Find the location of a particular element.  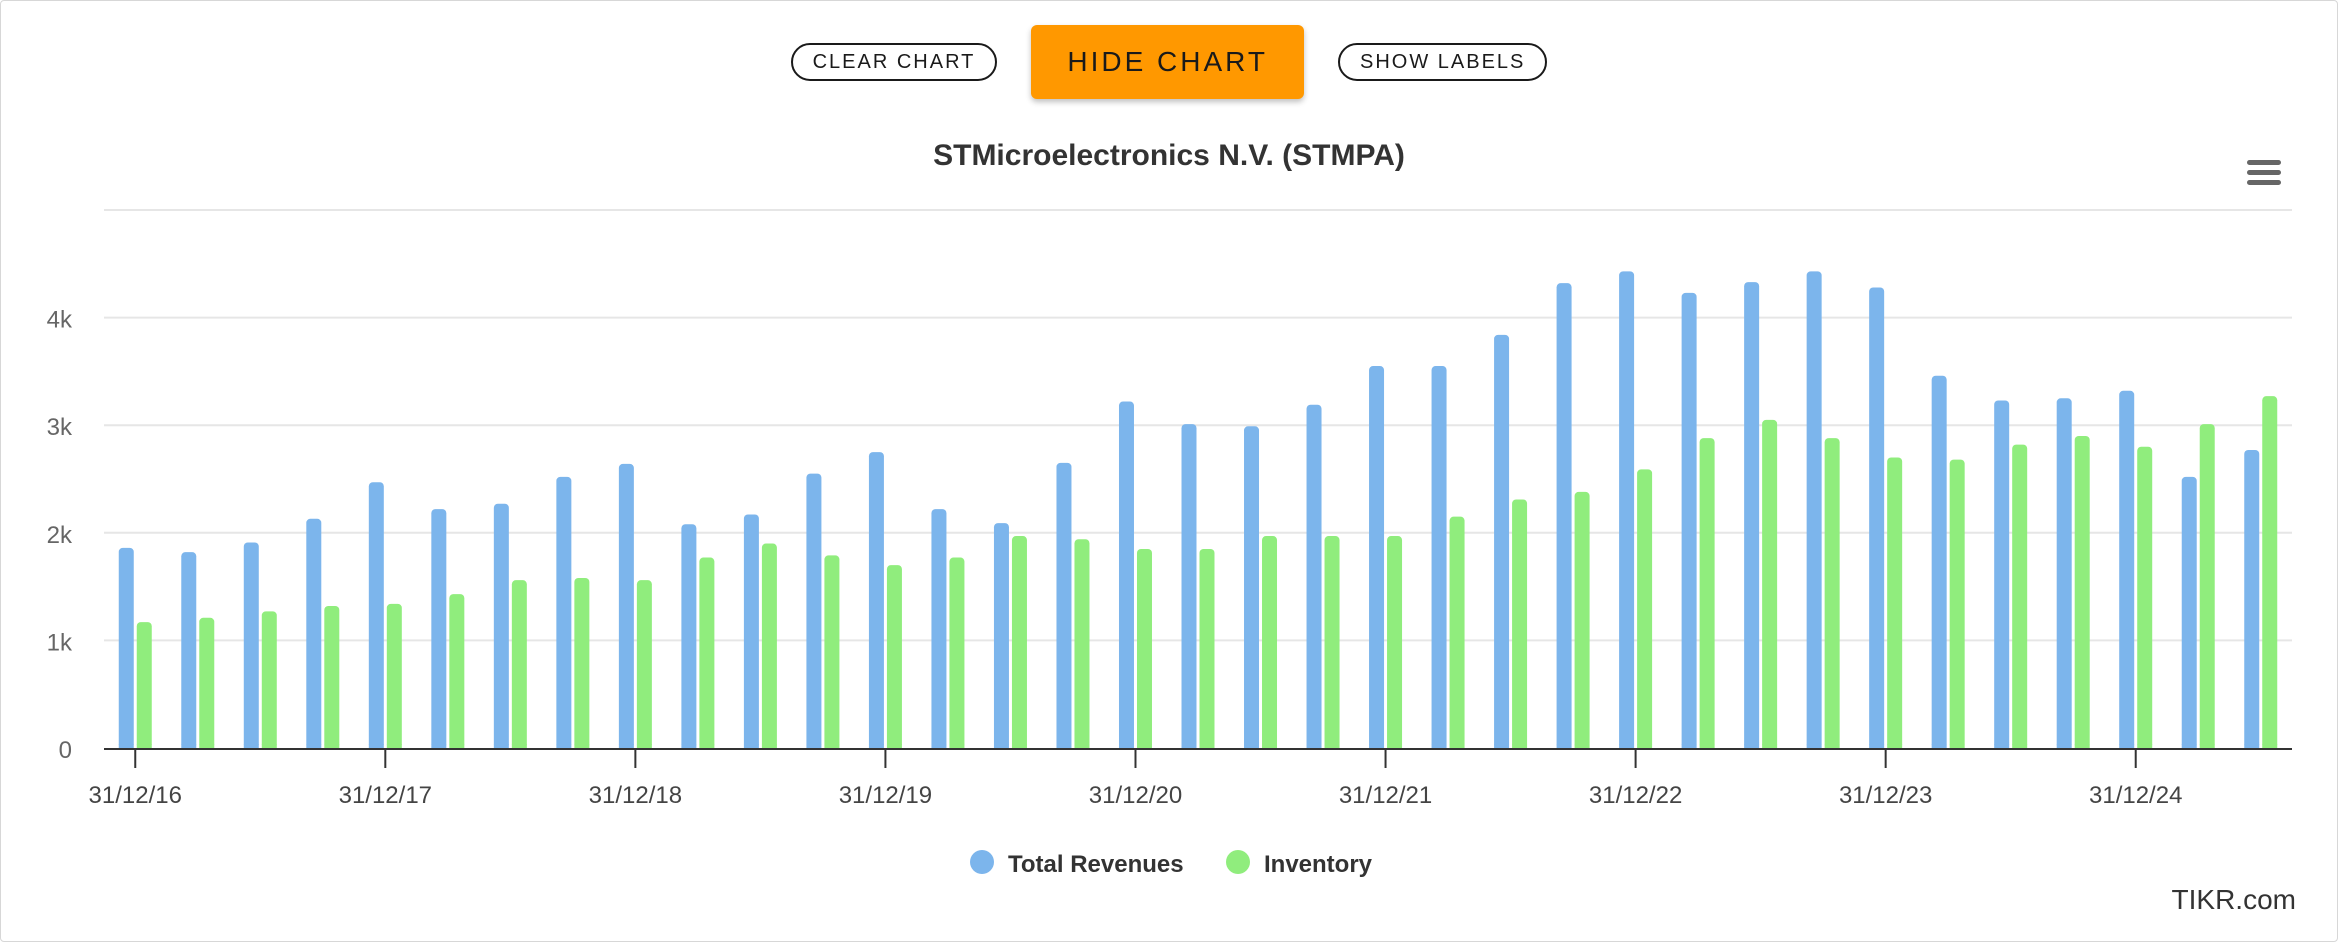

show-labels-button: SHOW LABELS is located at coordinates (1443, 62).